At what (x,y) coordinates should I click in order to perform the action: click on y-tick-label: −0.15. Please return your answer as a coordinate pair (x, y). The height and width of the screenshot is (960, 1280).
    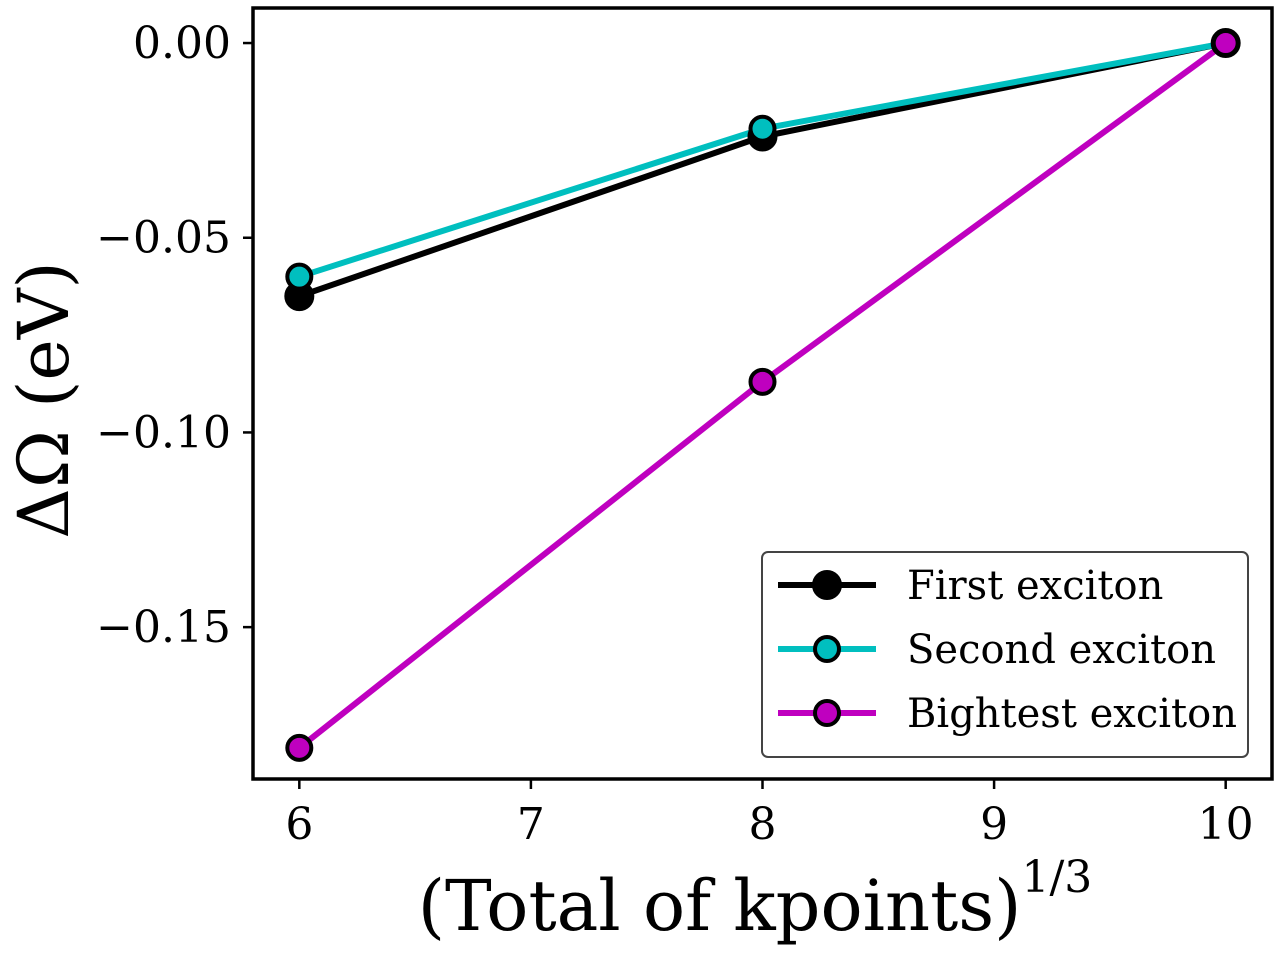
    Looking at the image, I should click on (163, 627).